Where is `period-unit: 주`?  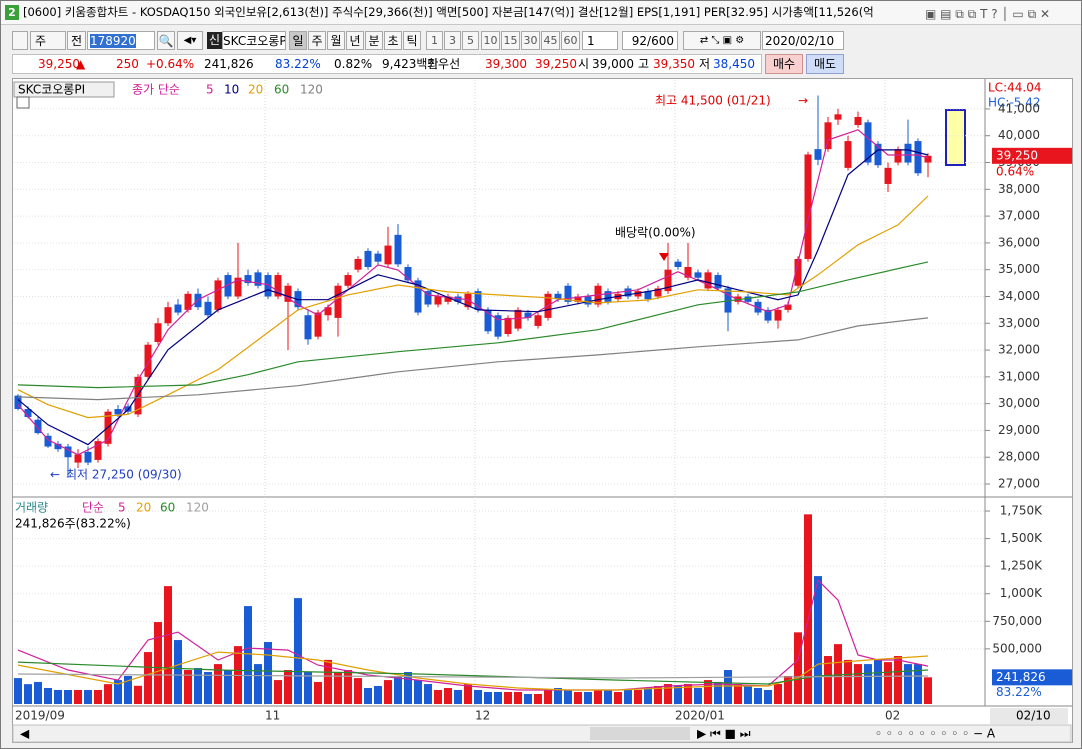 period-unit: 주 is located at coordinates (48, 40).